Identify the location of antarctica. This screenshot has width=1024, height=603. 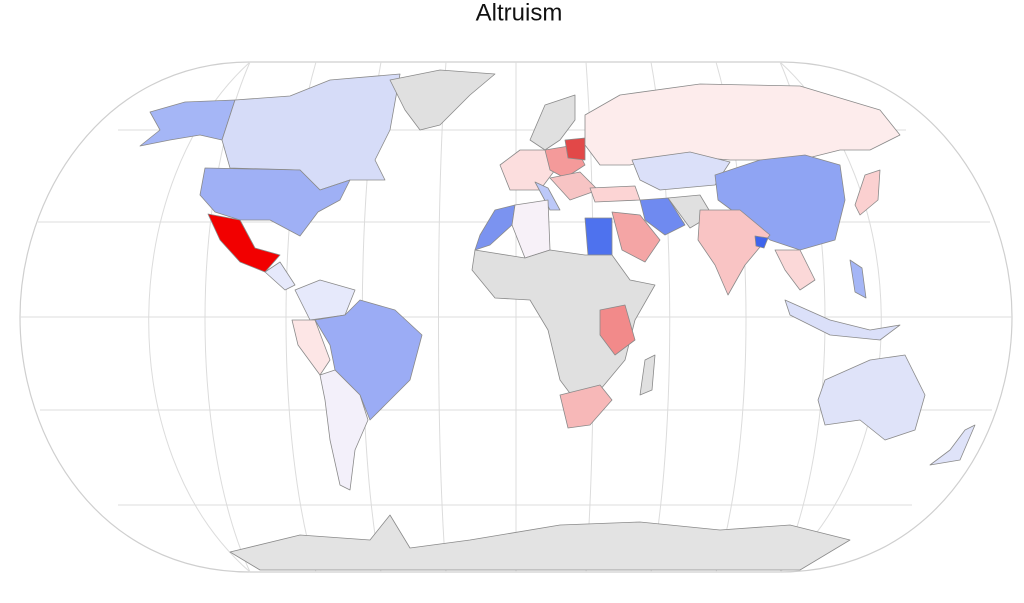
(540, 542).